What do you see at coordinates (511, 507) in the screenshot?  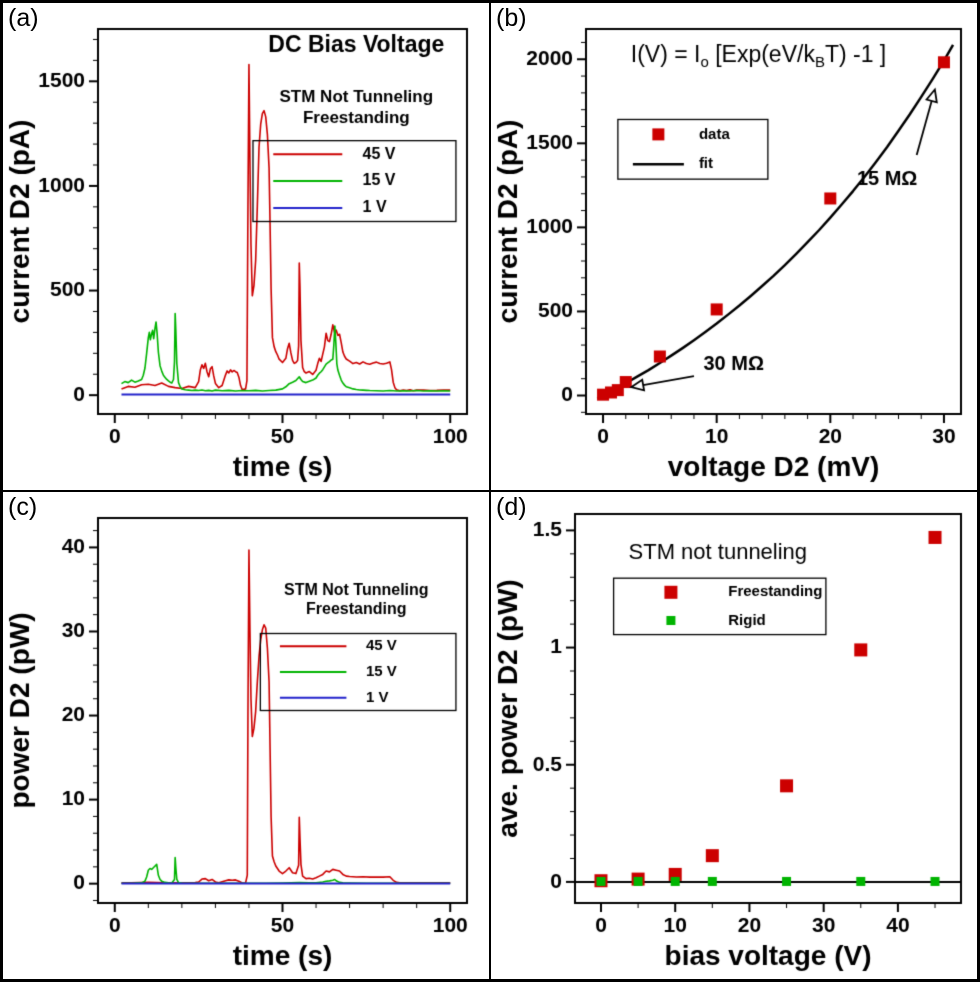 I see `panel-d-label: (d)` at bounding box center [511, 507].